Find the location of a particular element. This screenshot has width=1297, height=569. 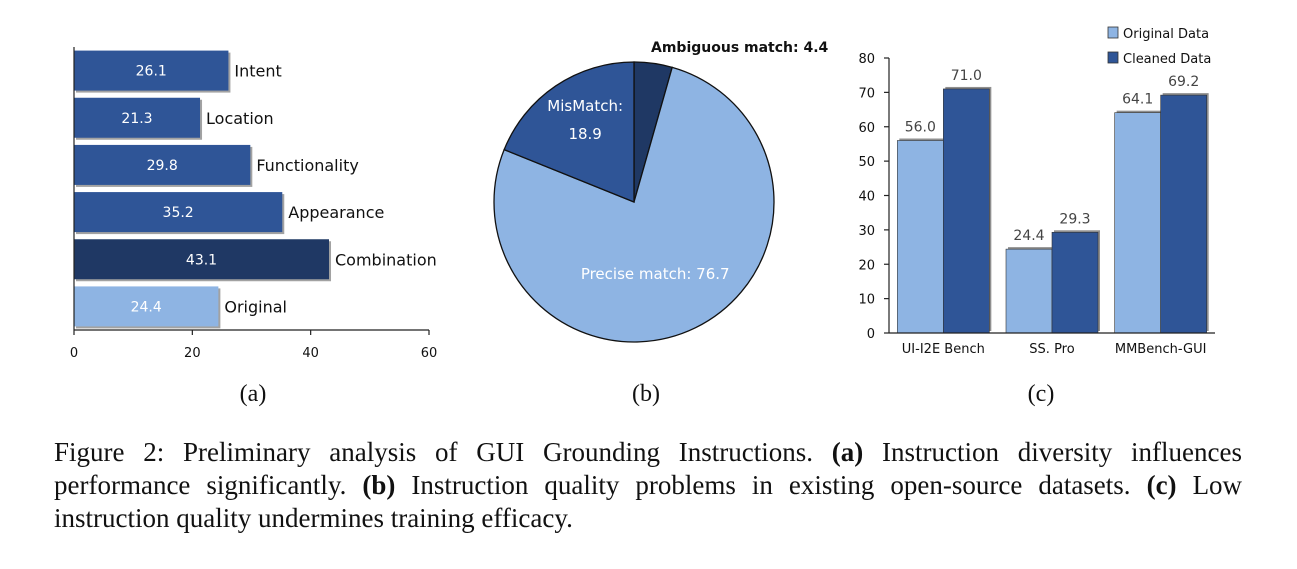

bar-category-label: Combination is located at coordinates (386, 259).